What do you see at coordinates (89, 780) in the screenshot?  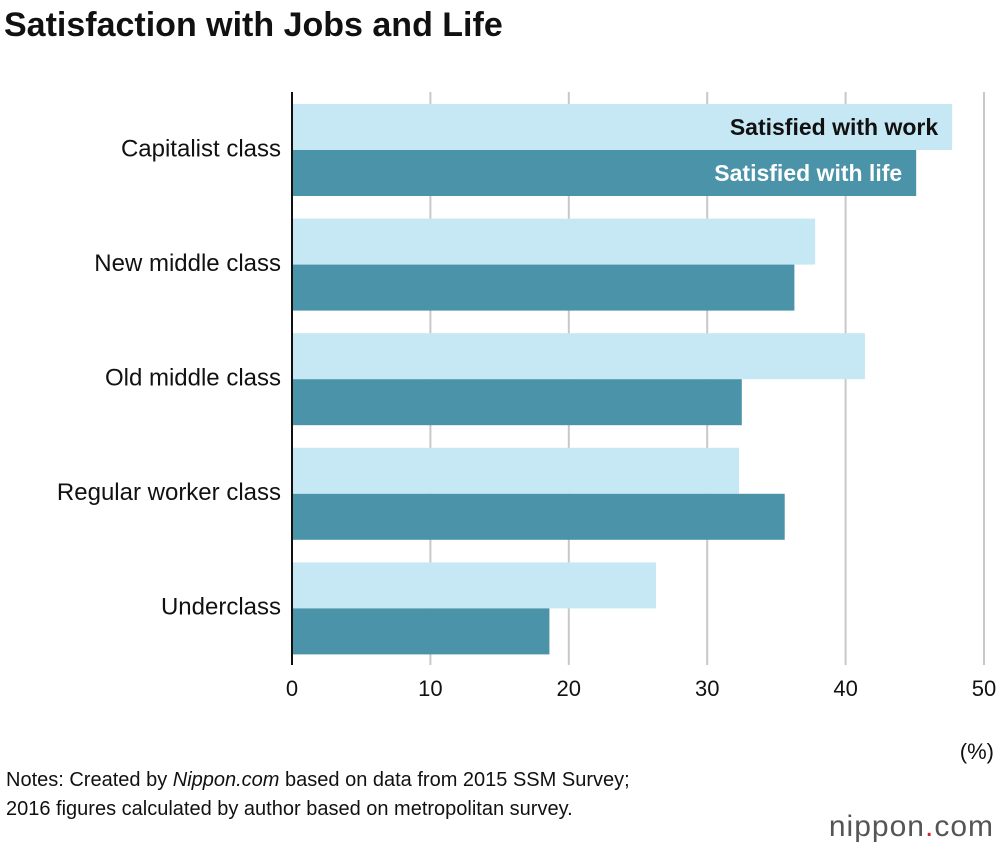 I see `note-text: Notes: Created by` at bounding box center [89, 780].